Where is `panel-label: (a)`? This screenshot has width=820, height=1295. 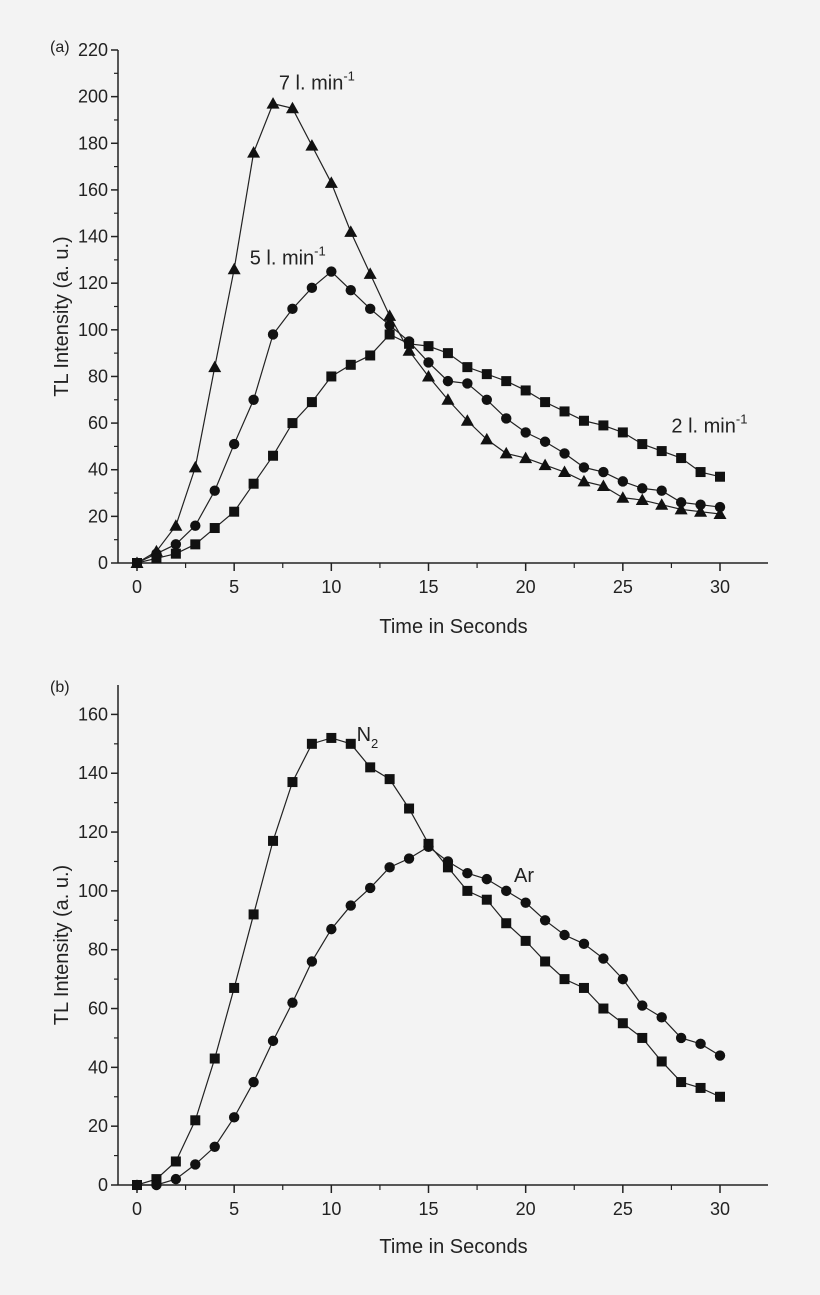
panel-label: (a) is located at coordinates (60, 47).